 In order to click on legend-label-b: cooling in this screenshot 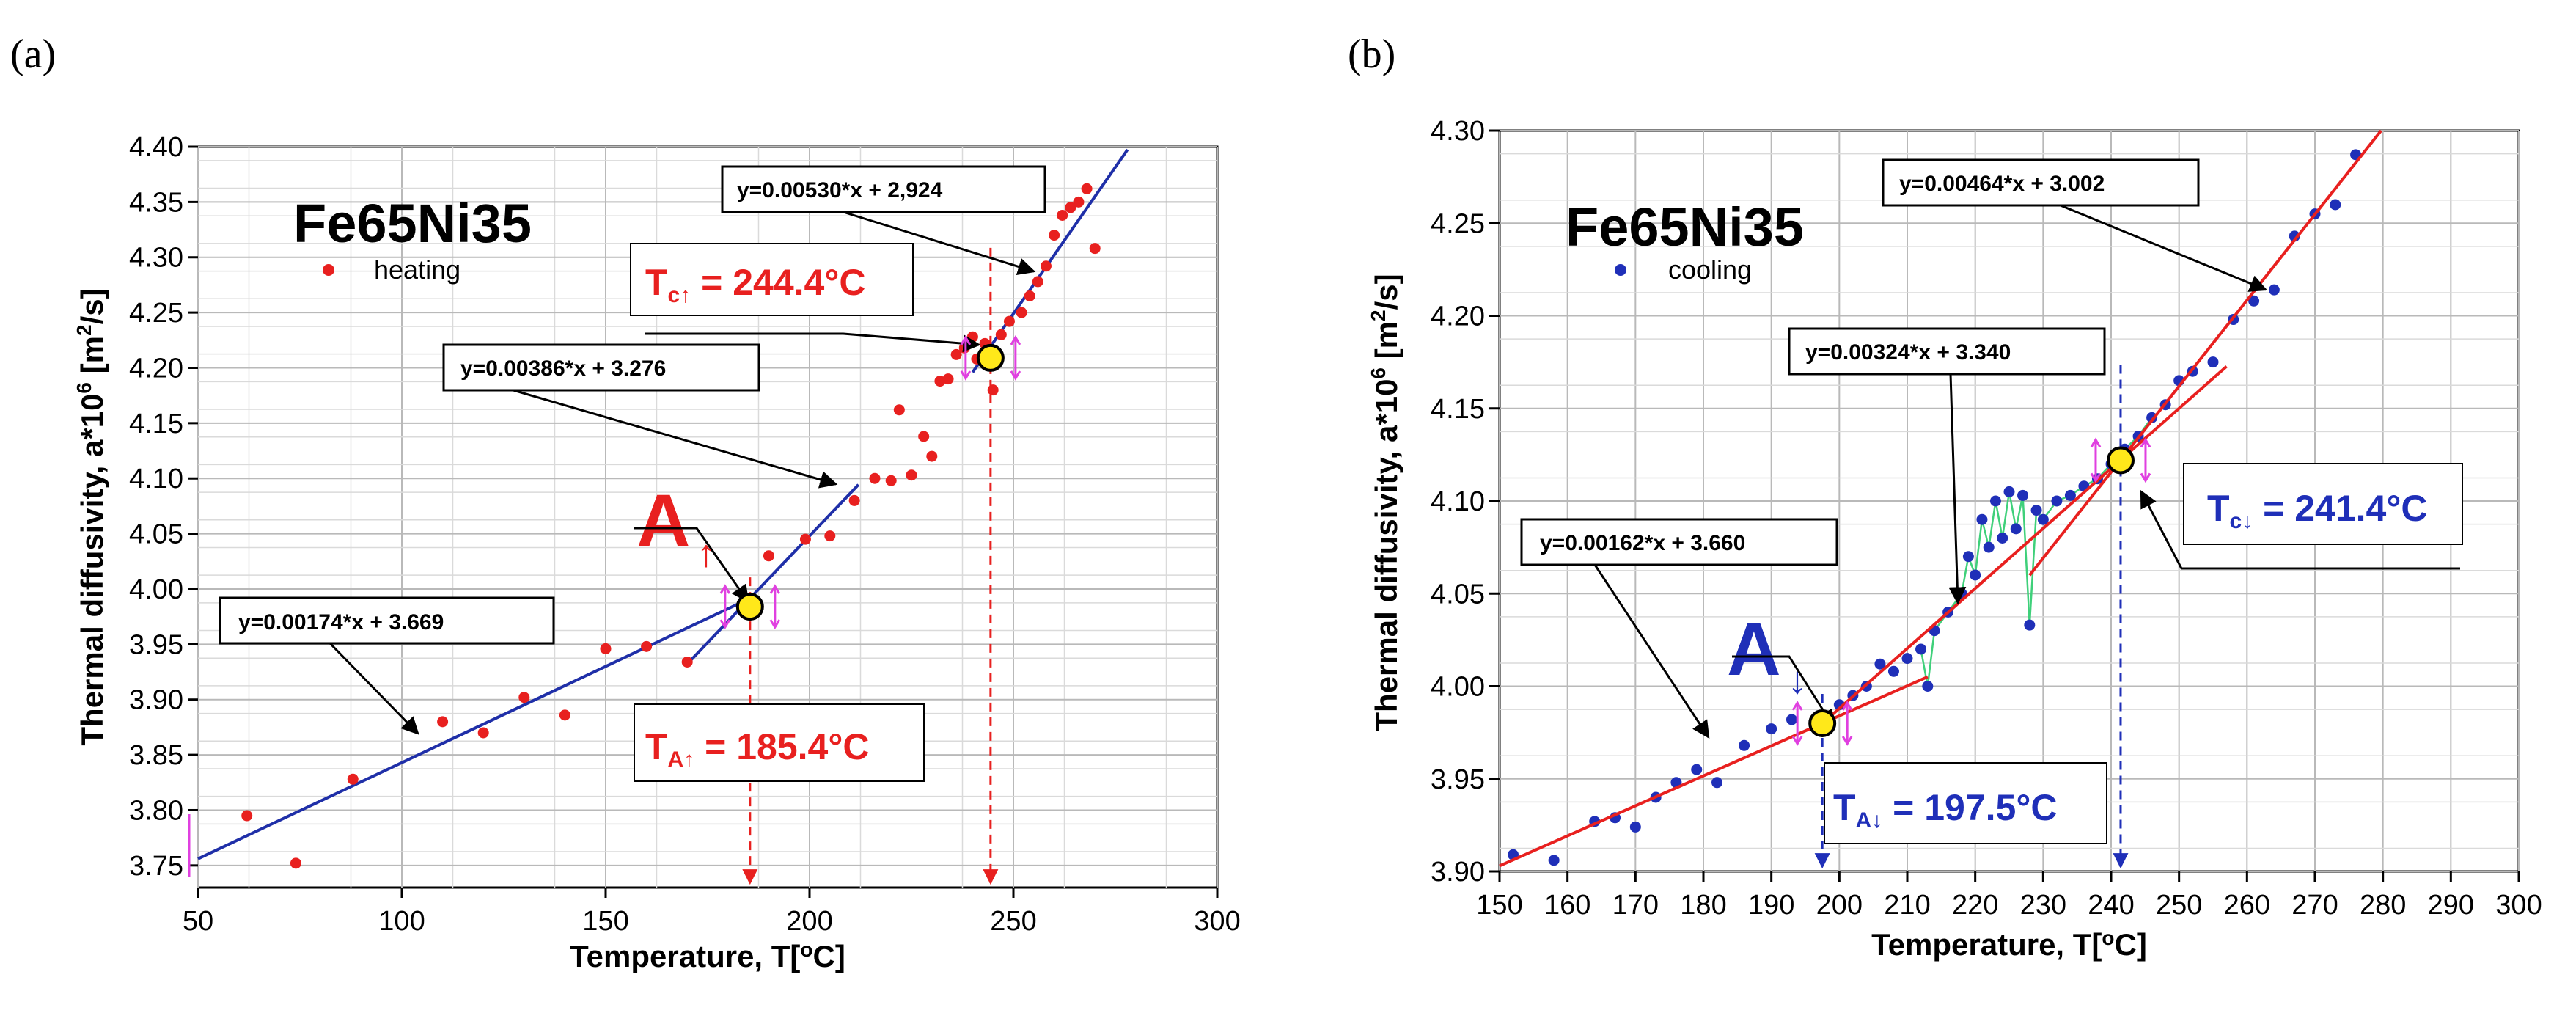, I will do `click(1710, 270)`.